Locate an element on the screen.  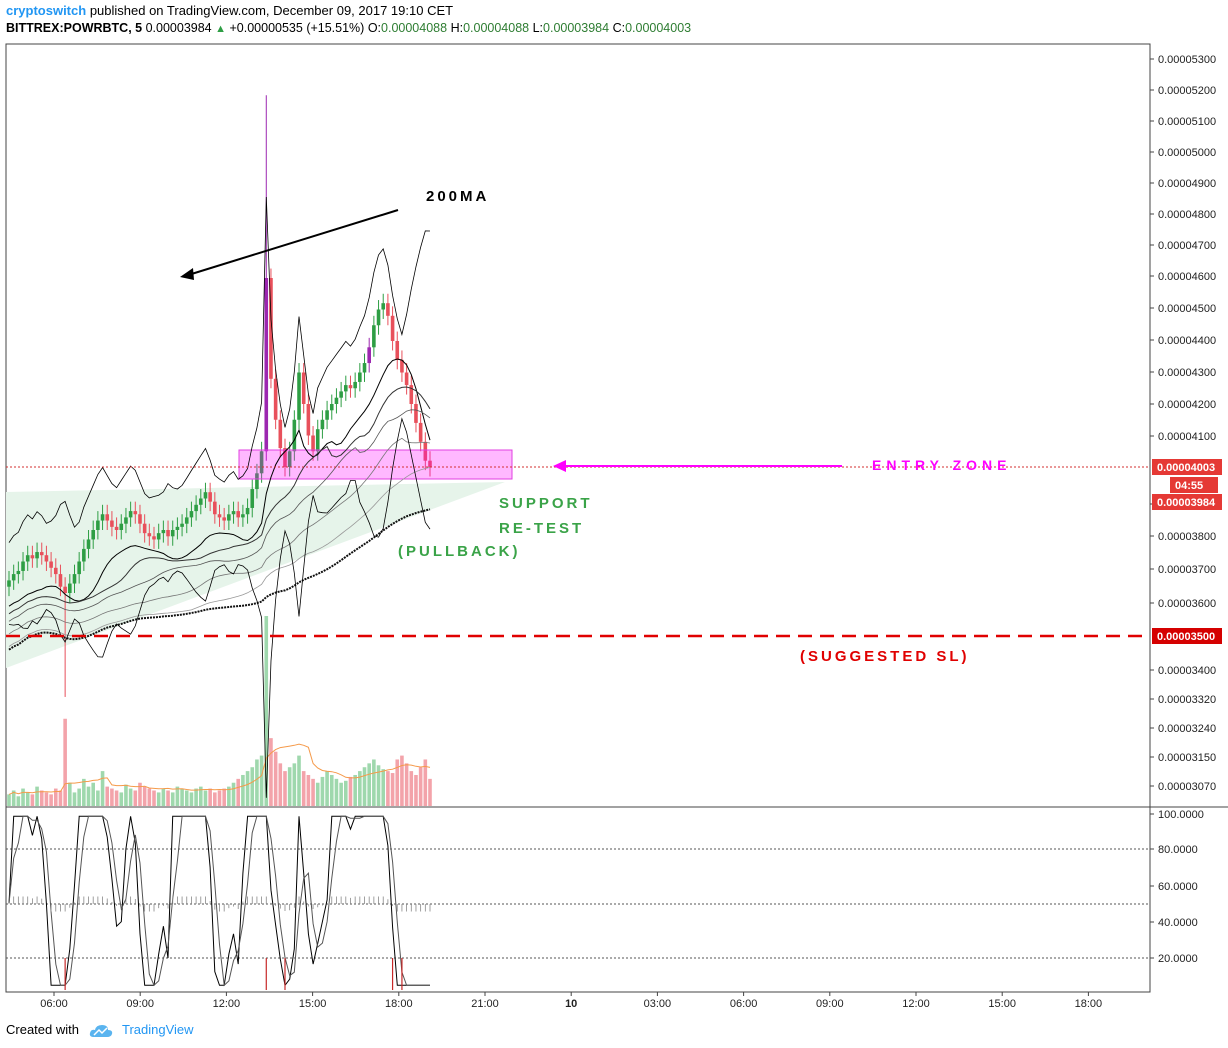
price-tick-label: 0.00003240 is located at coordinates (1187, 729).